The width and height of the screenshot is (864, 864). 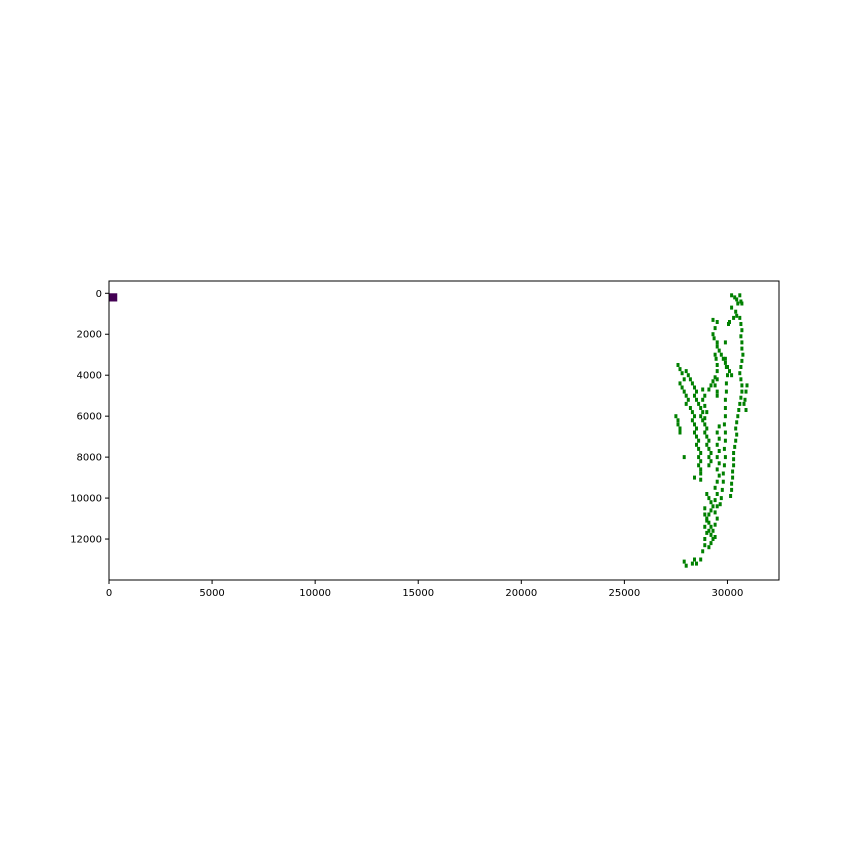 What do you see at coordinates (315, 593) in the screenshot?
I see `x-tick-label: 10000` at bounding box center [315, 593].